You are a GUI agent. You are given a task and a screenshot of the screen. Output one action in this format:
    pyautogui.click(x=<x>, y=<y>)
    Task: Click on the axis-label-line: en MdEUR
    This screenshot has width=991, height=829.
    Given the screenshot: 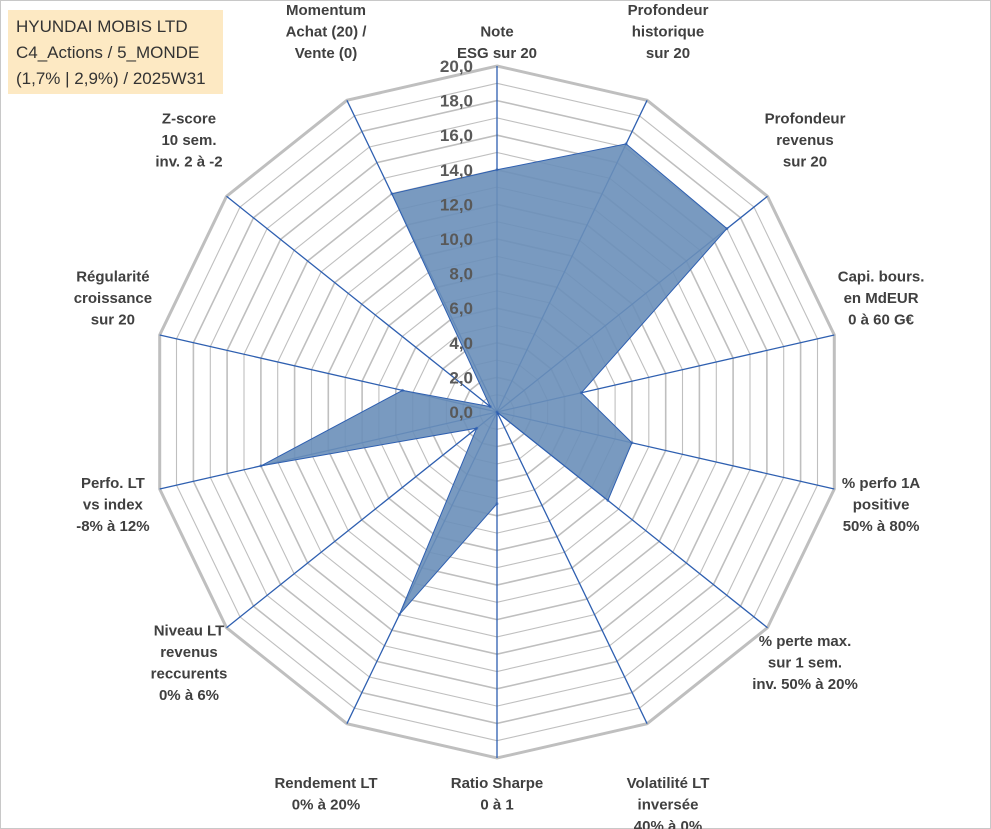 What is the action you would take?
    pyautogui.click(x=881, y=298)
    